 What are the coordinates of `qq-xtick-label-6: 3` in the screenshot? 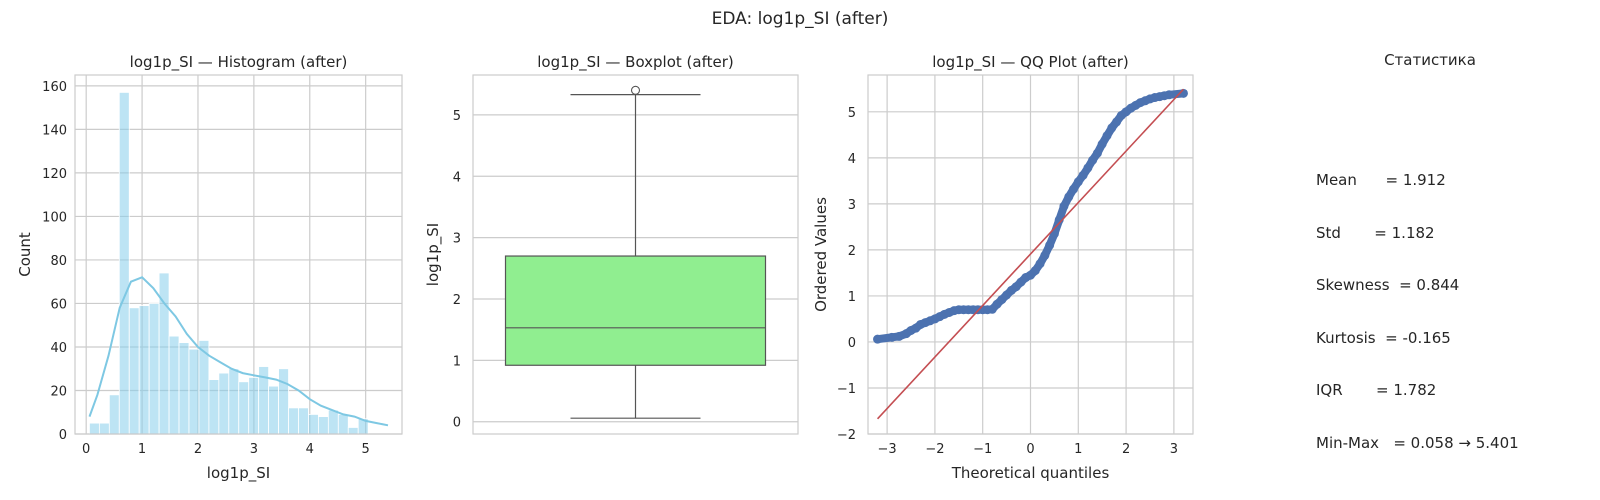 It's located at (1174, 449).